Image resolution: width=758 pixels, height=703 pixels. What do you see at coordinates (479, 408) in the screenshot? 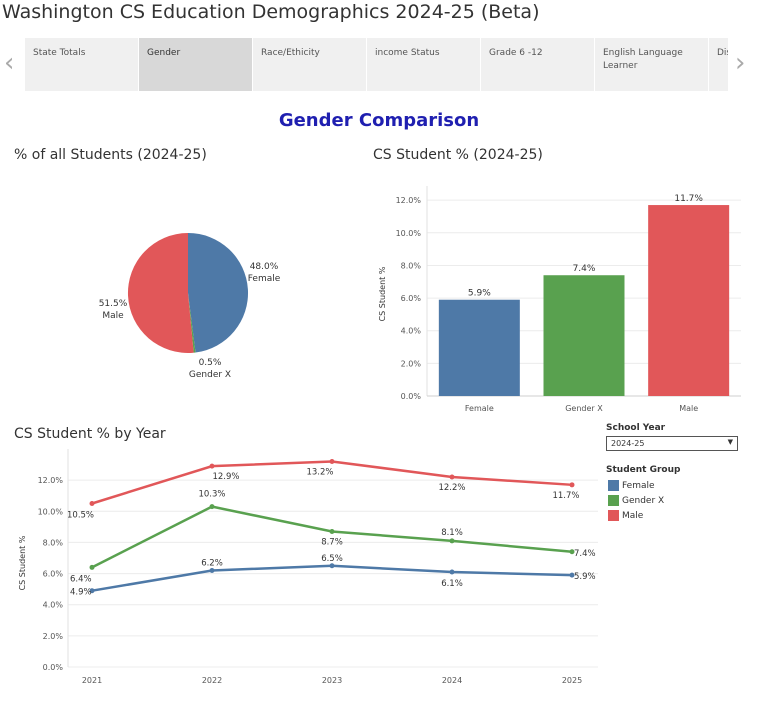
I see `bar-x-tick-label: Female` at bounding box center [479, 408].